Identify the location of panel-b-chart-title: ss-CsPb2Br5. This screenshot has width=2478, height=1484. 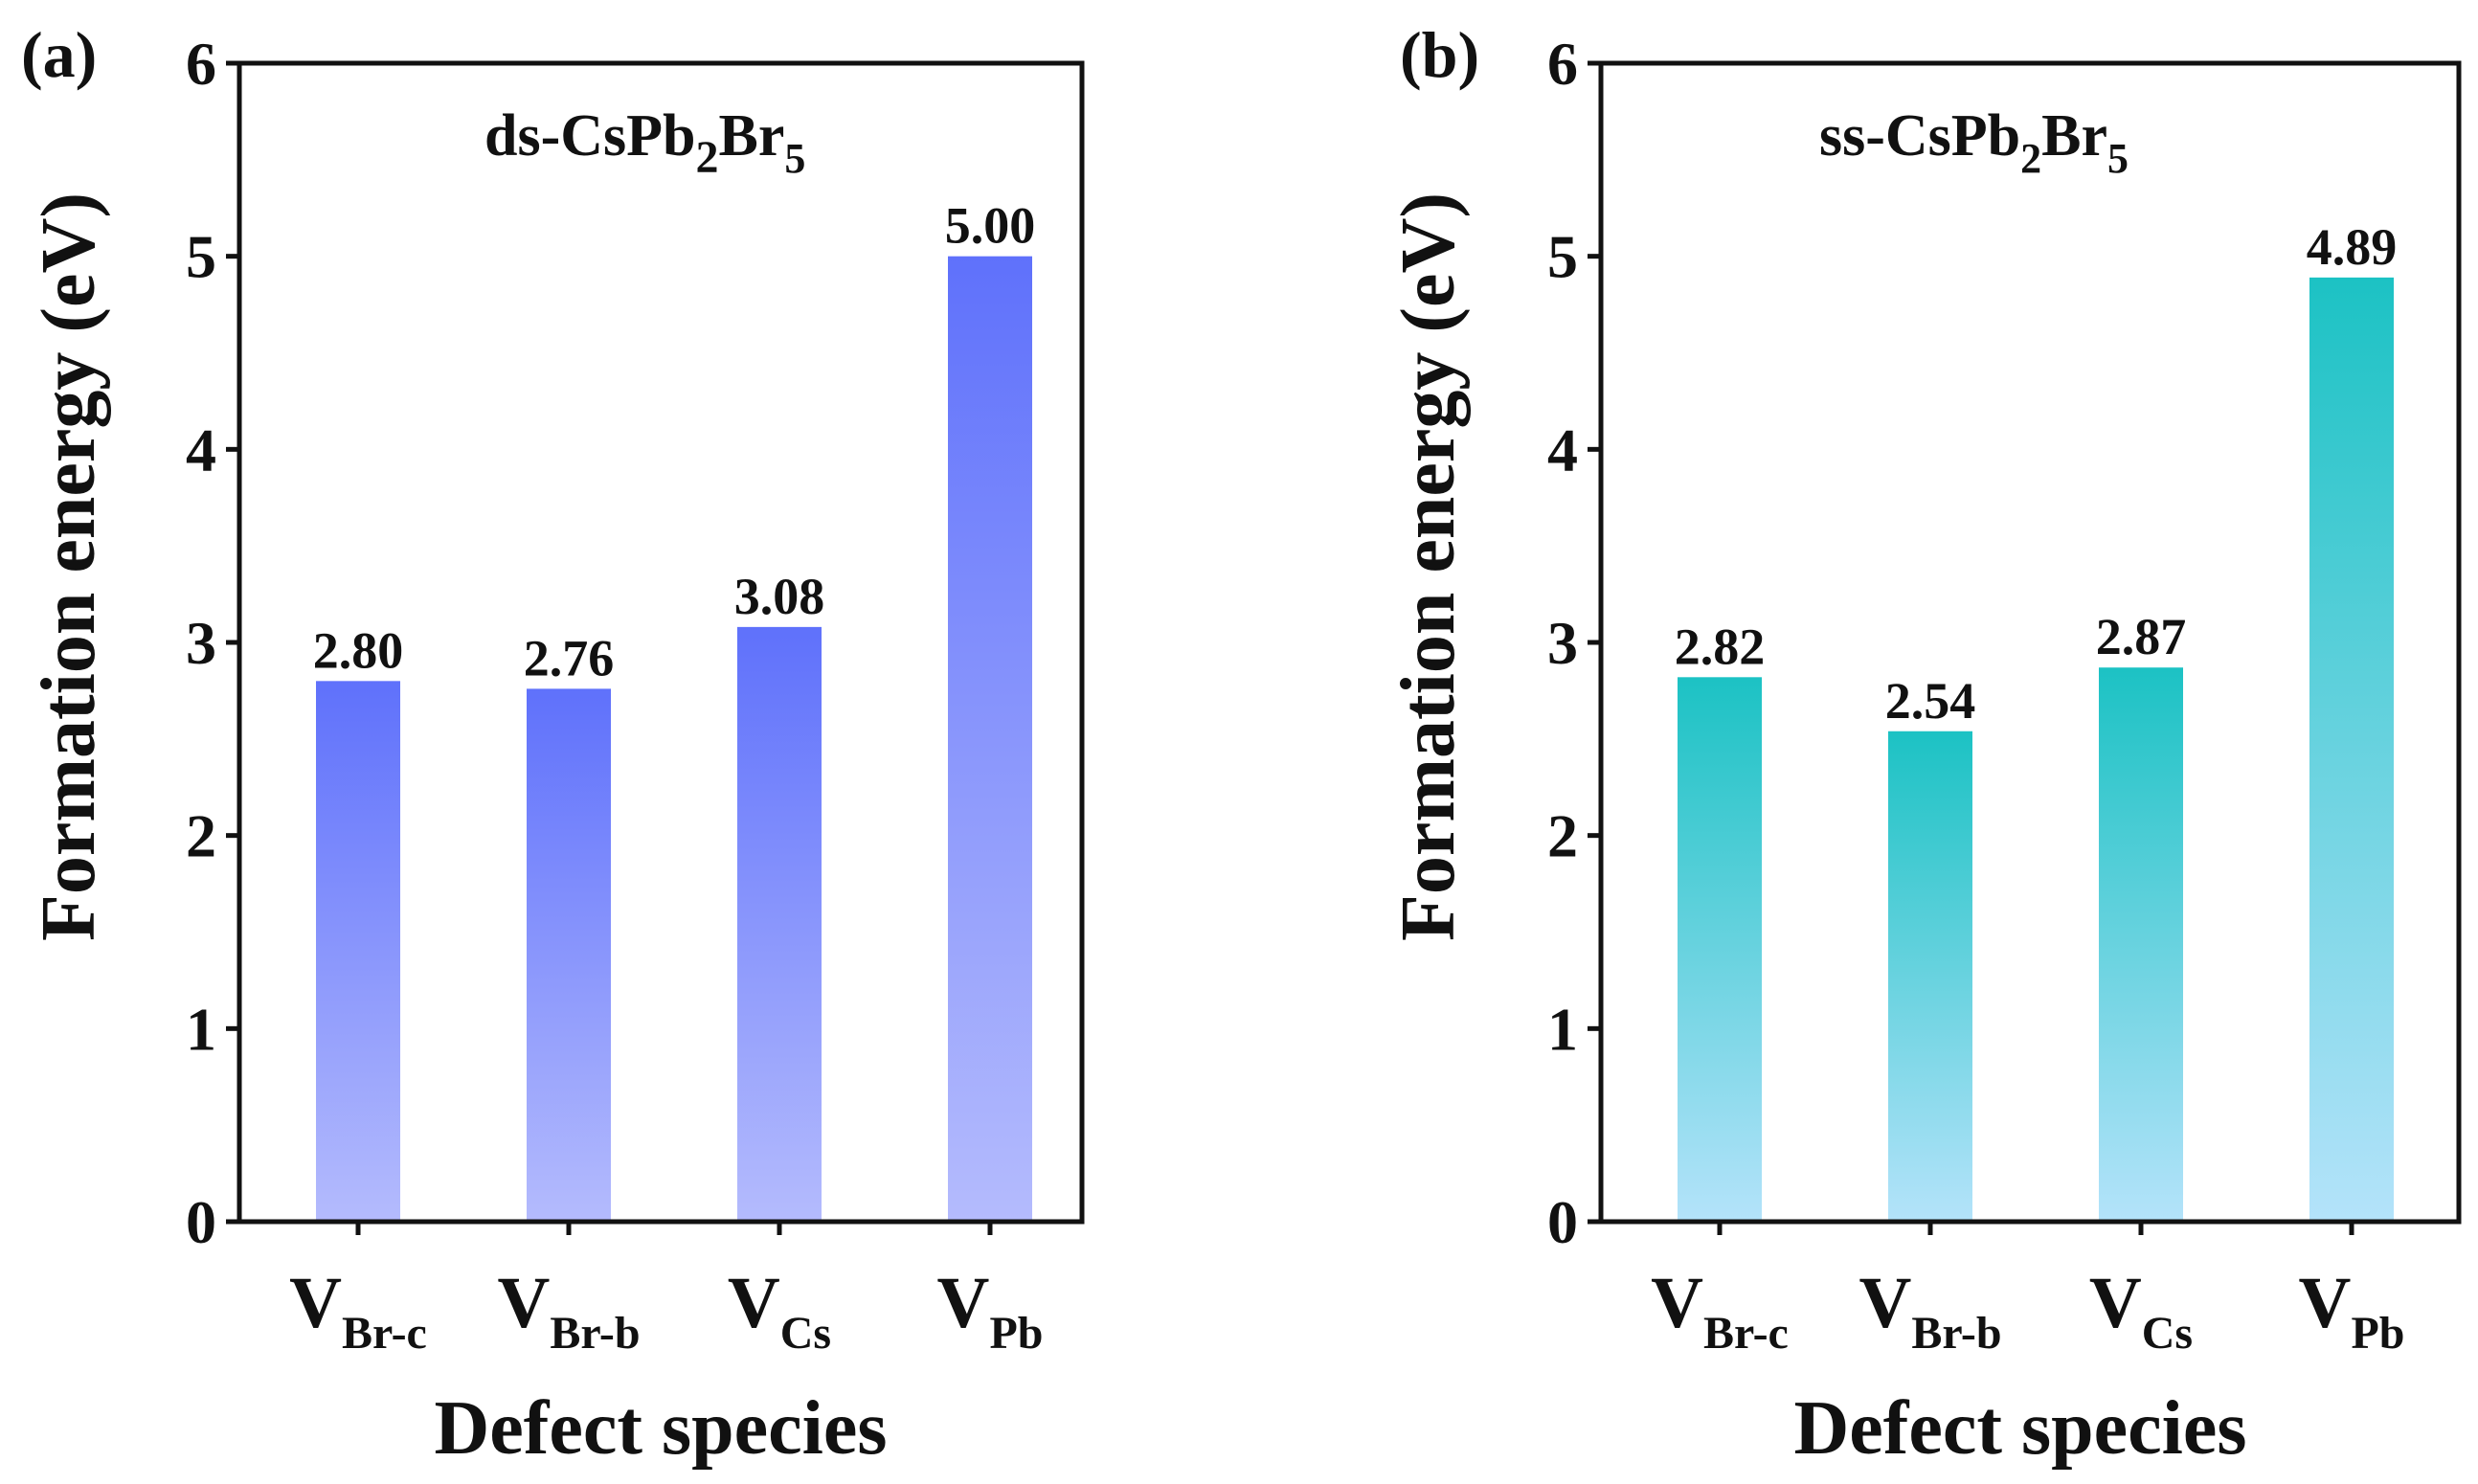
(1974, 142).